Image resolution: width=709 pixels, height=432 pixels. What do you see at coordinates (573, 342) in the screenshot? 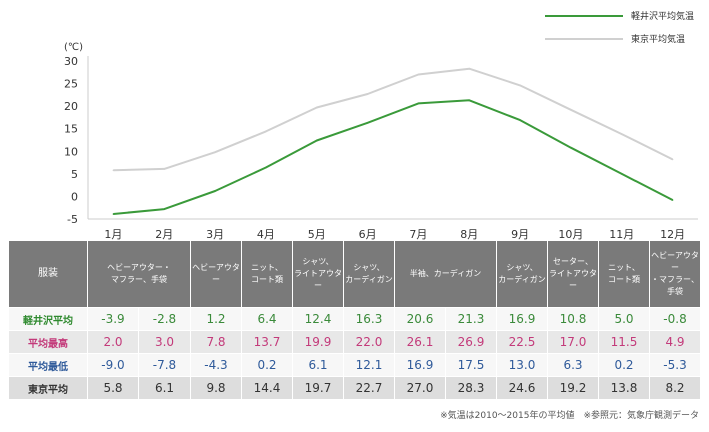
I see `value-cell: 17.0` at bounding box center [573, 342].